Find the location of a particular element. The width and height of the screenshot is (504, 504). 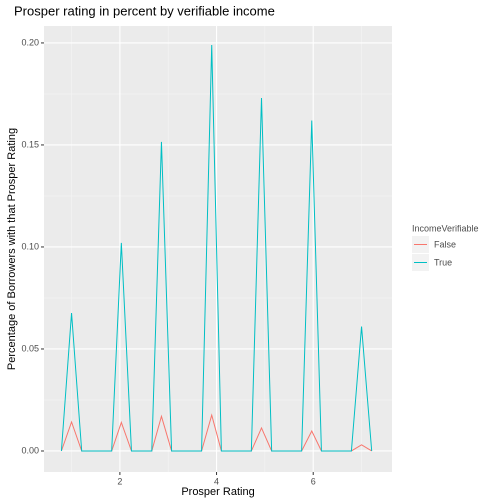

legend-label: False is located at coordinates (445, 244).